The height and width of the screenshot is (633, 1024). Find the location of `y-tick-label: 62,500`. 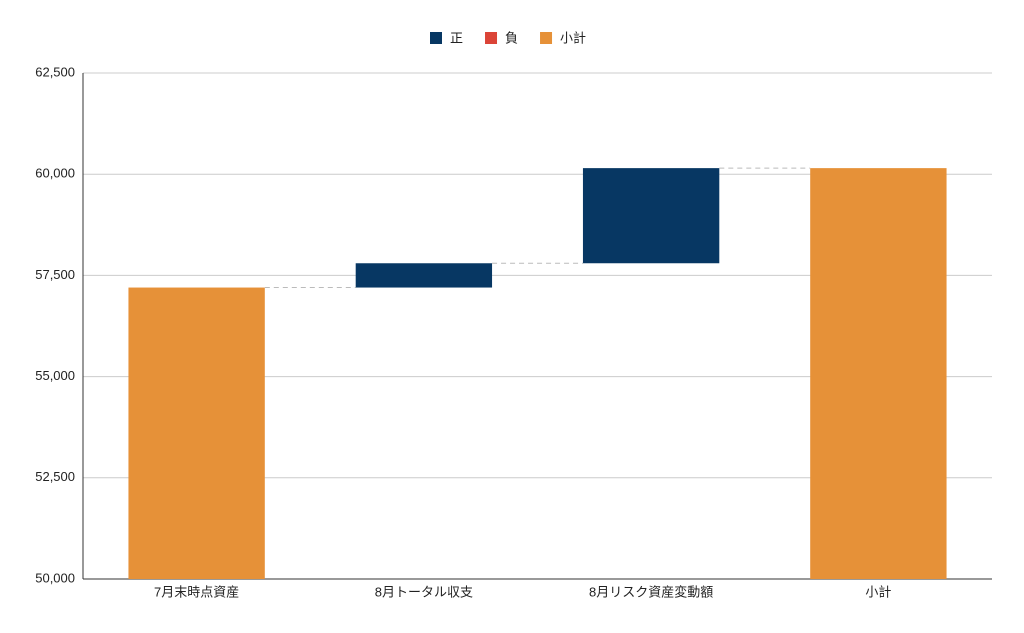

y-tick-label: 62,500 is located at coordinates (55, 71).